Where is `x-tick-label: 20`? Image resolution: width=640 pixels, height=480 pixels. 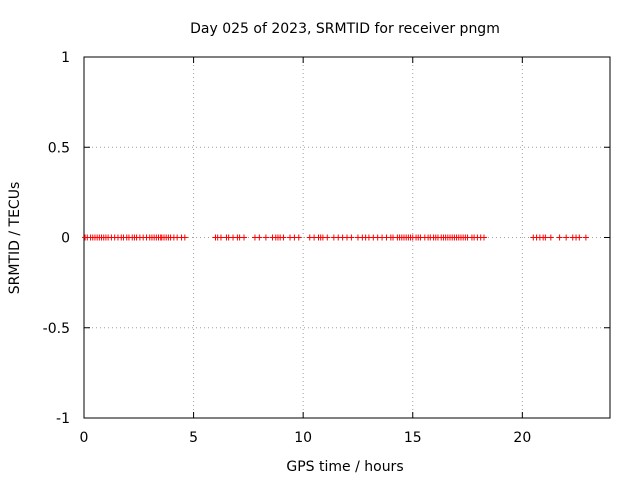 x-tick-label: 20 is located at coordinates (522, 438).